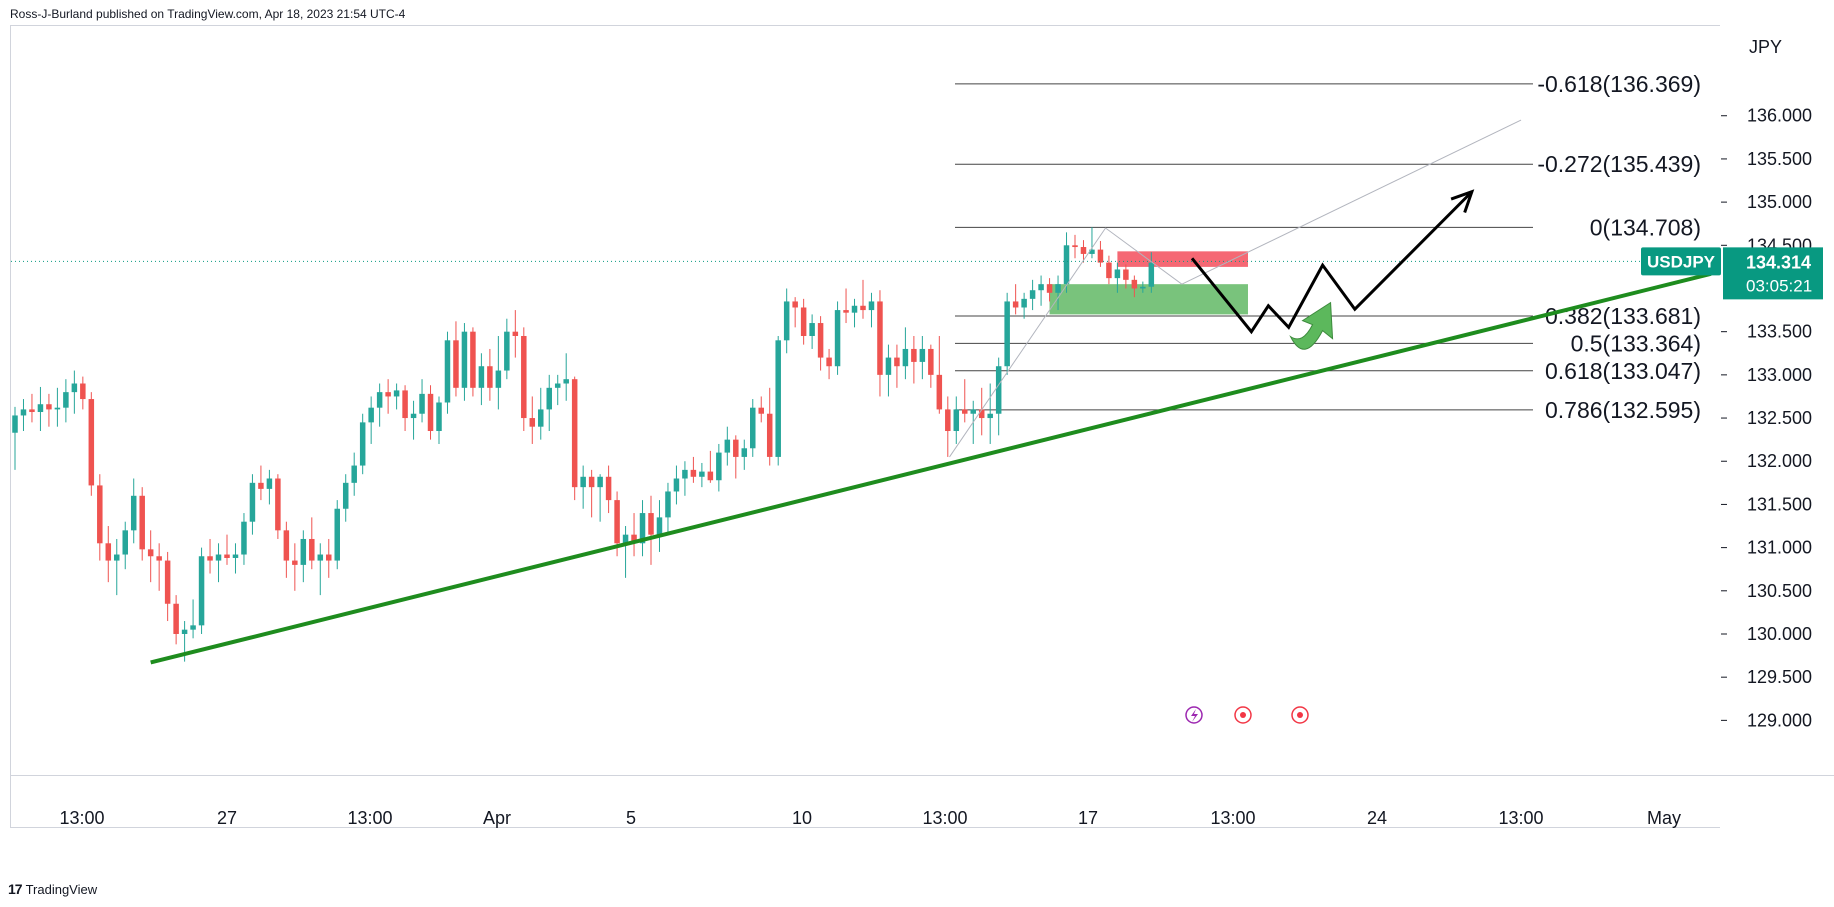 The width and height of the screenshot is (1834, 907). What do you see at coordinates (1311, 325) in the screenshot?
I see `bounce-arrow` at bounding box center [1311, 325].